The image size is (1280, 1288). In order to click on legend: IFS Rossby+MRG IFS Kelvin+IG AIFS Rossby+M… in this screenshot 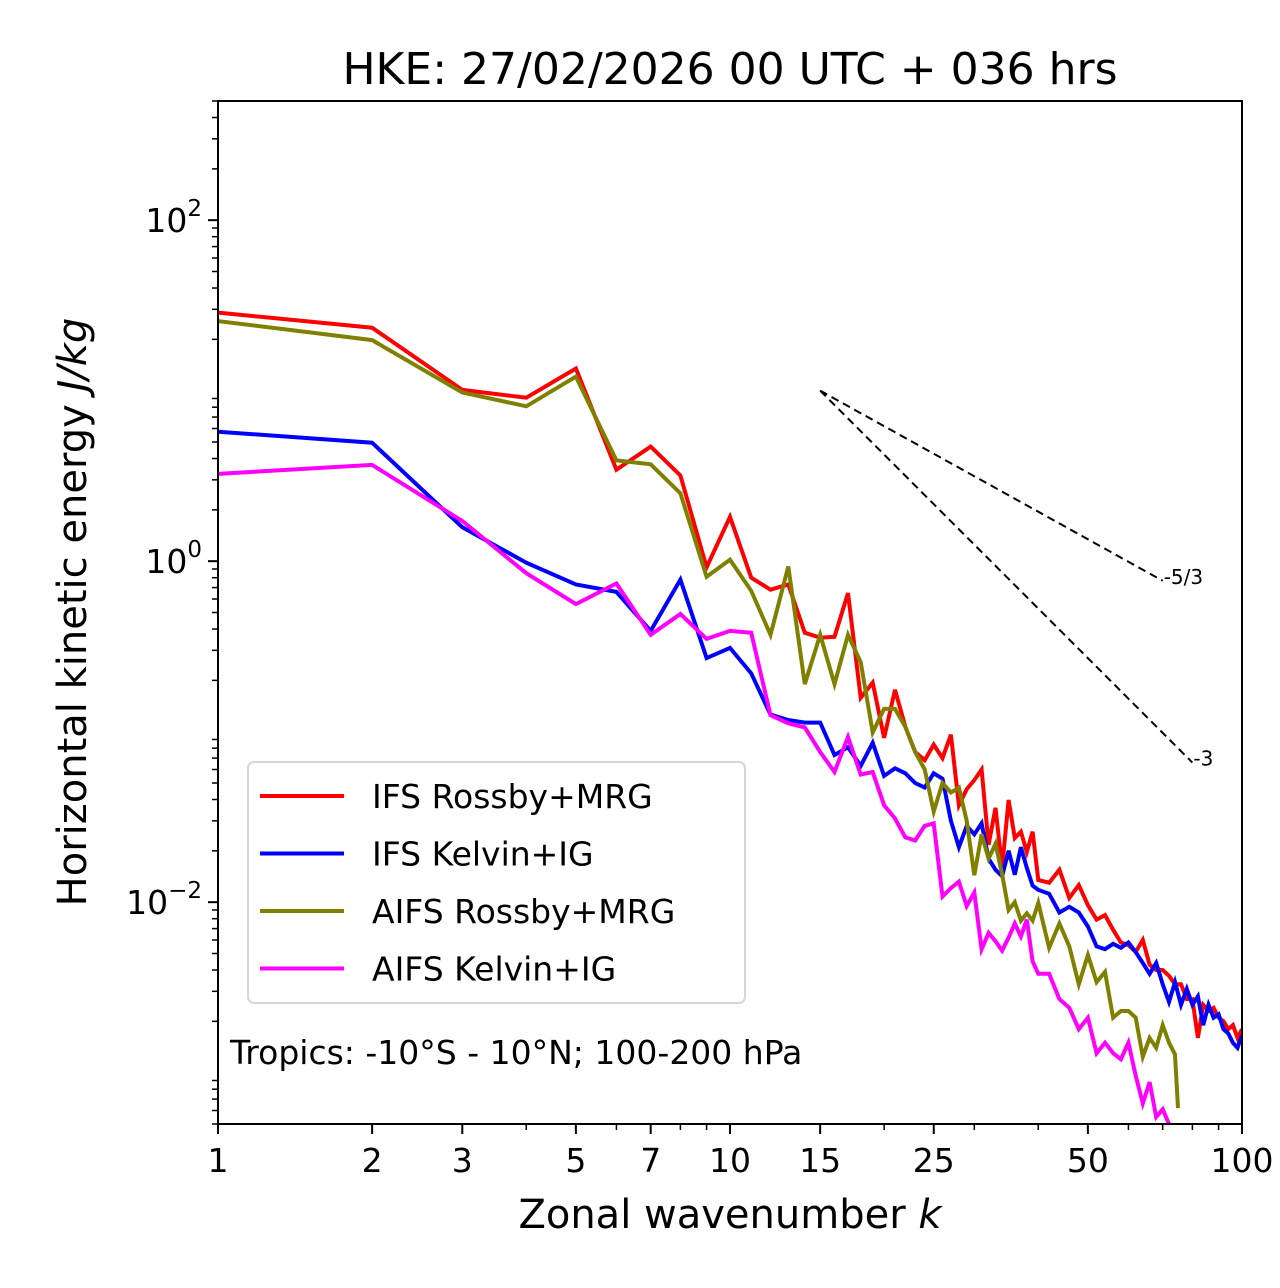, I will do `click(496, 882)`.